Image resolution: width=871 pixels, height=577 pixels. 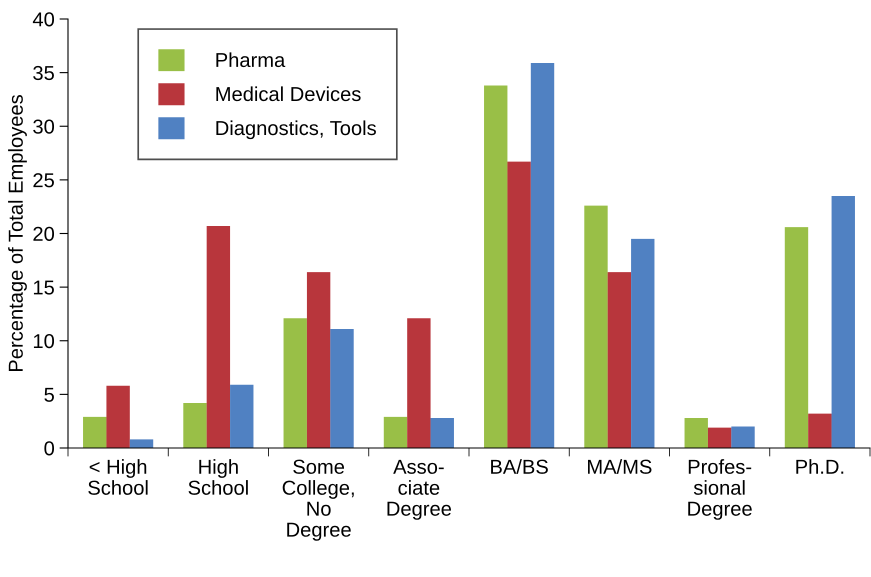 I want to click on x-tick-label: Some College, No Degree, so click(x=318, y=500).